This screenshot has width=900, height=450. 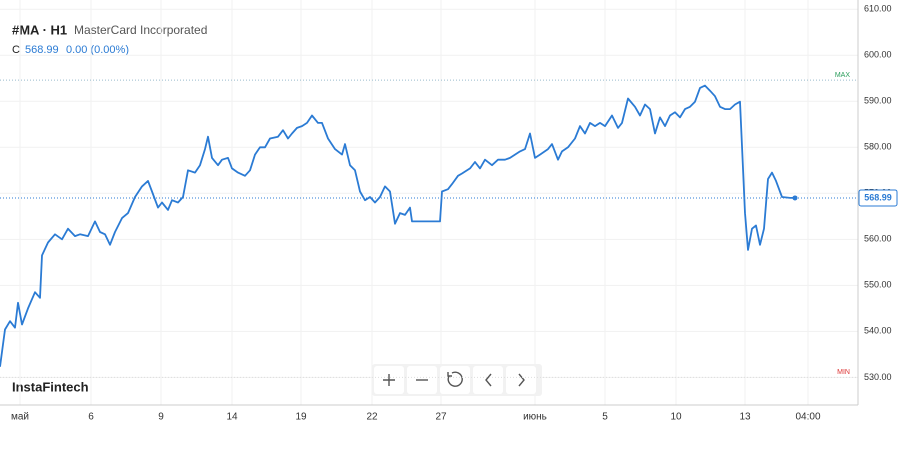 What do you see at coordinates (878, 239) in the screenshot?
I see `y-tick-label: 560.00` at bounding box center [878, 239].